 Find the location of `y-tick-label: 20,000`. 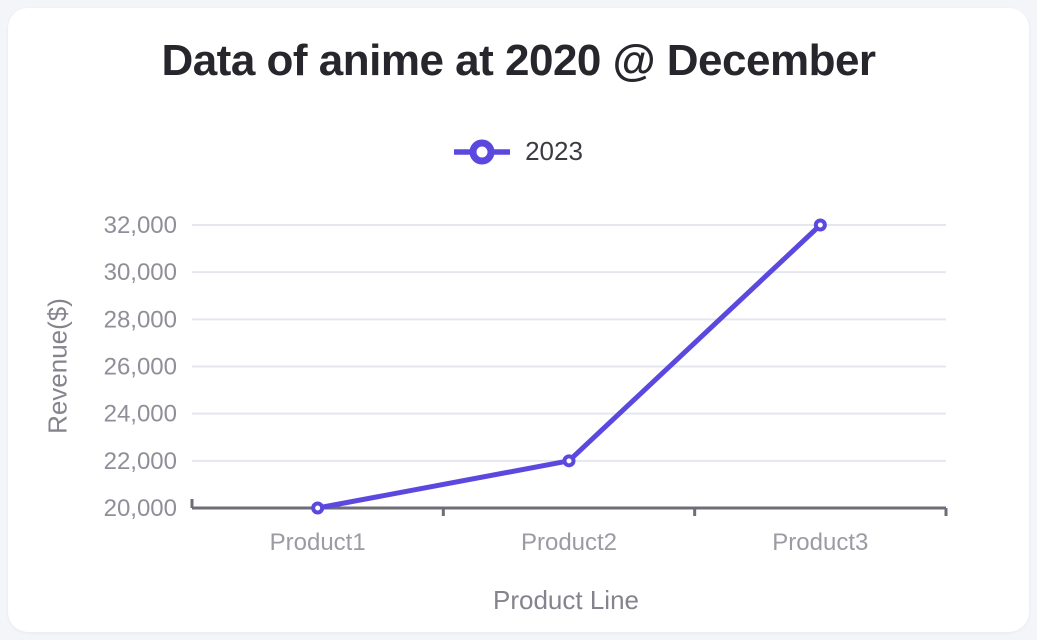

y-tick-label: 20,000 is located at coordinates (140, 508).